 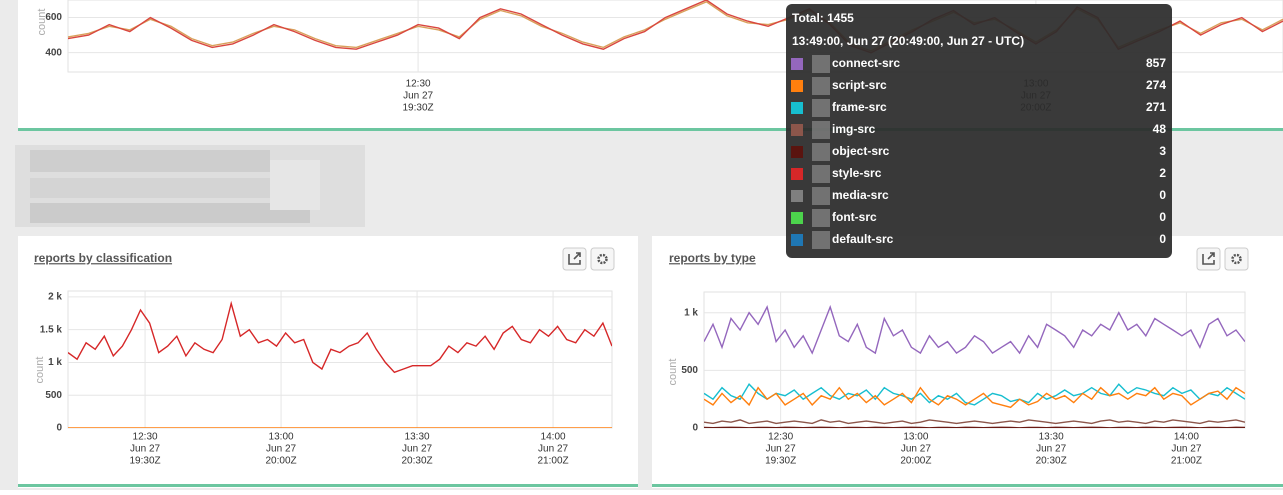 I want to click on series-value: 48, so click(x=1160, y=129).